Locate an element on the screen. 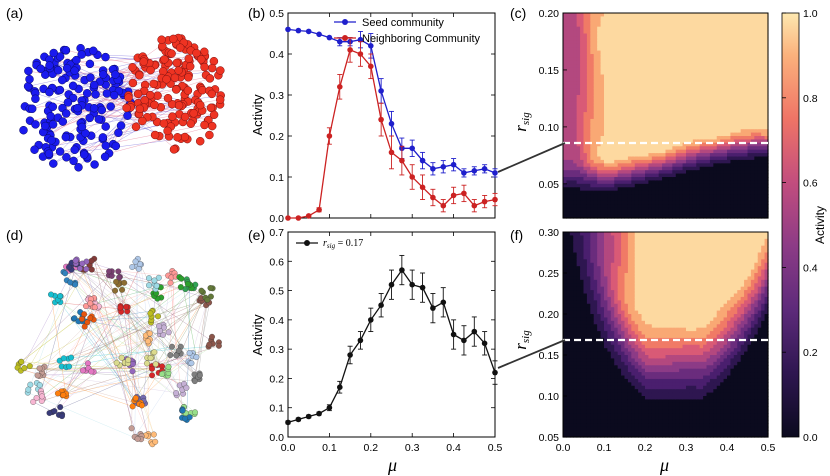 The image size is (830, 476). network-d-node is located at coordinates (87, 322).